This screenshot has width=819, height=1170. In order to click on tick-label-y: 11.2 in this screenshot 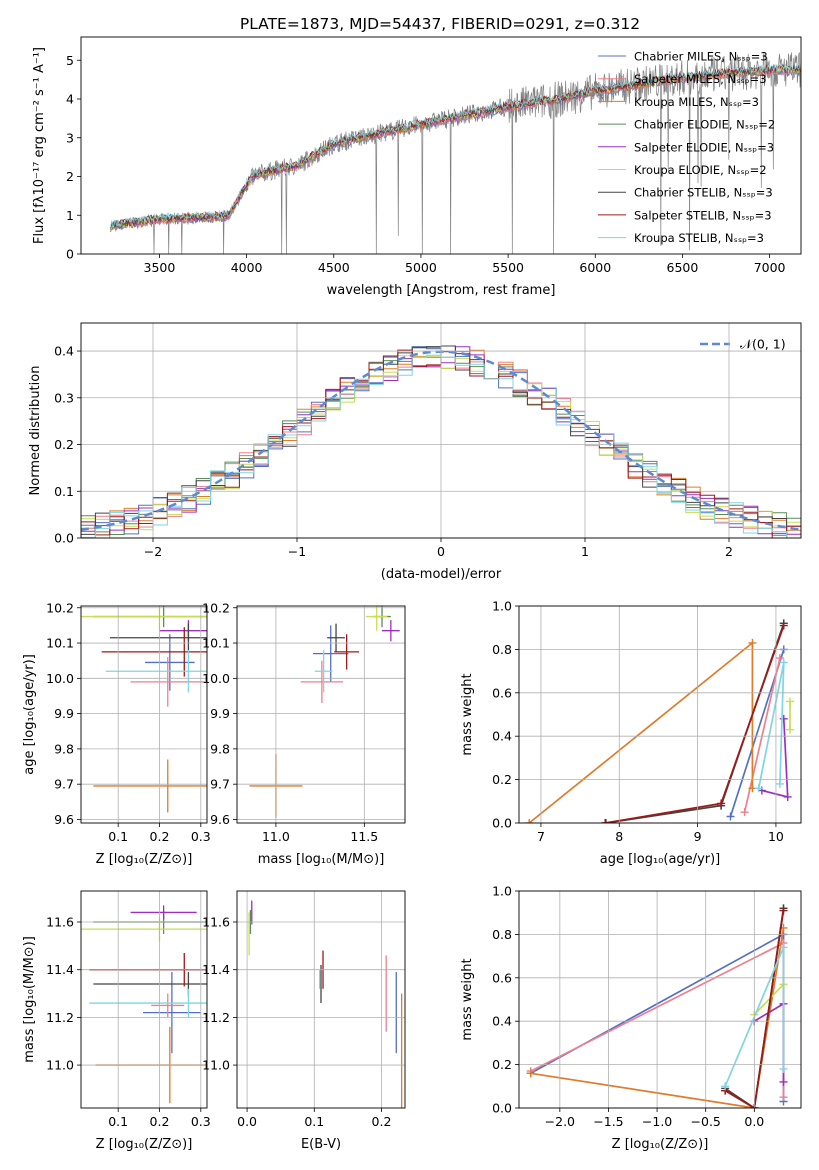, I will do `click(216, 1017)`.